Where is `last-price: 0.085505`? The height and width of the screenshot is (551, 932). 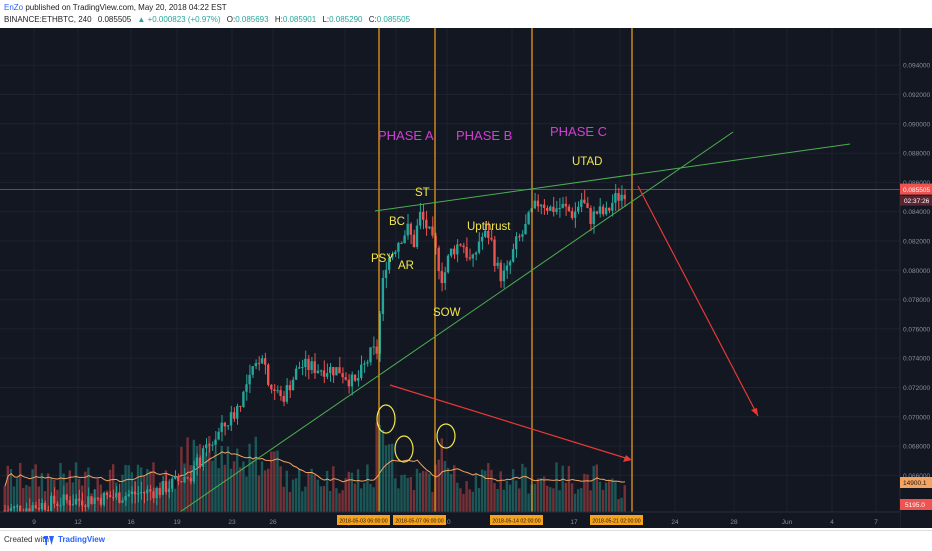
last-price: 0.085505 is located at coordinates (114, 19).